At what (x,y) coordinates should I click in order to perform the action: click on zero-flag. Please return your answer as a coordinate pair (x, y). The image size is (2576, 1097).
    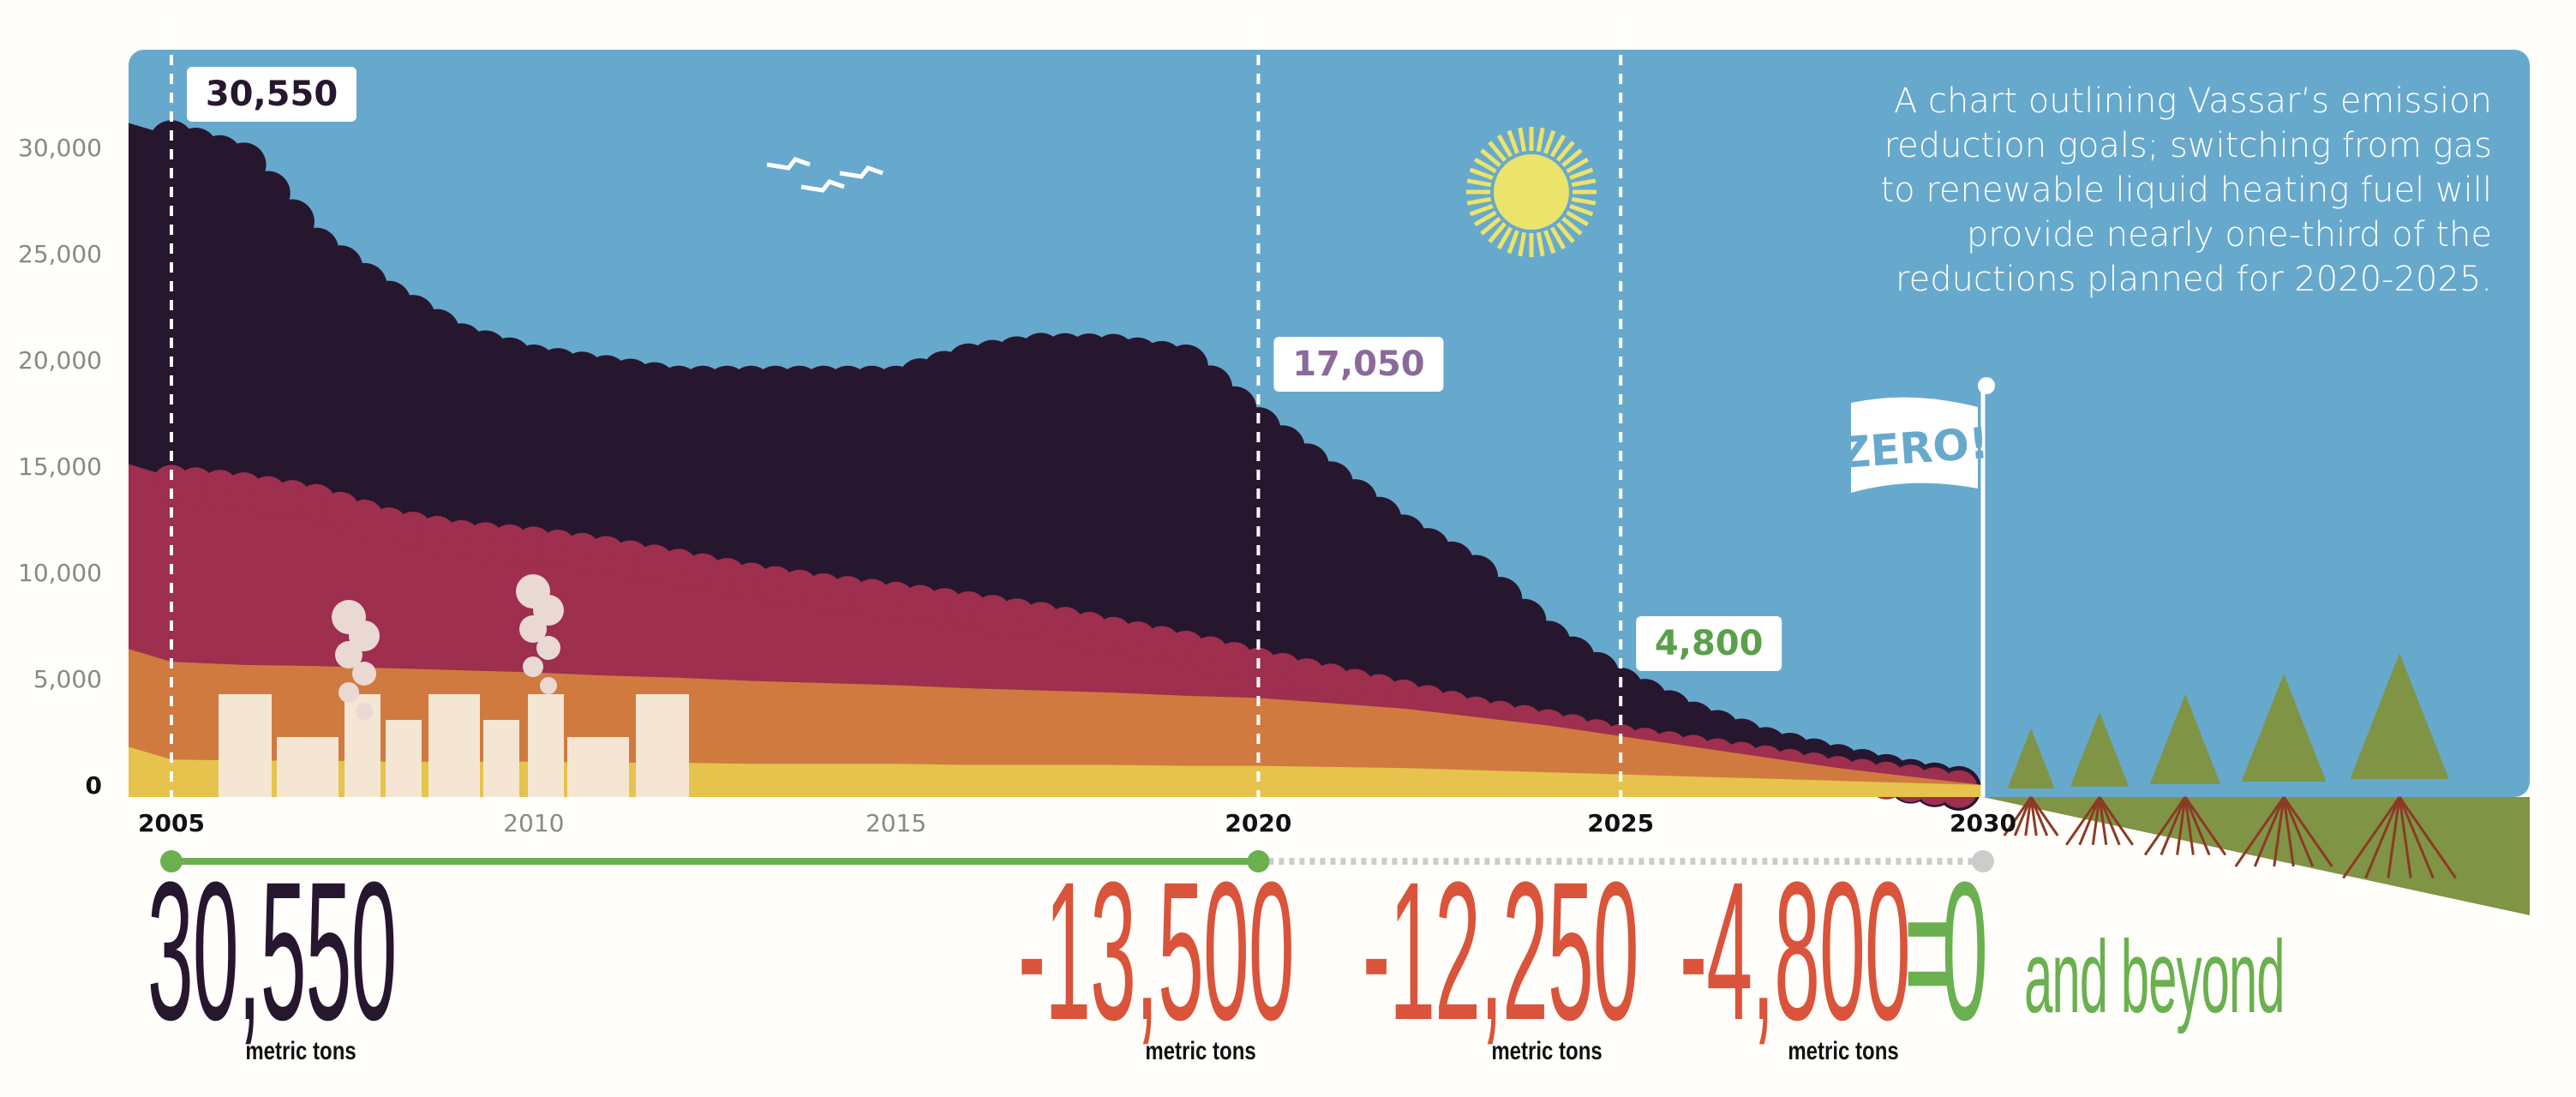
    Looking at the image, I should click on (1914, 445).